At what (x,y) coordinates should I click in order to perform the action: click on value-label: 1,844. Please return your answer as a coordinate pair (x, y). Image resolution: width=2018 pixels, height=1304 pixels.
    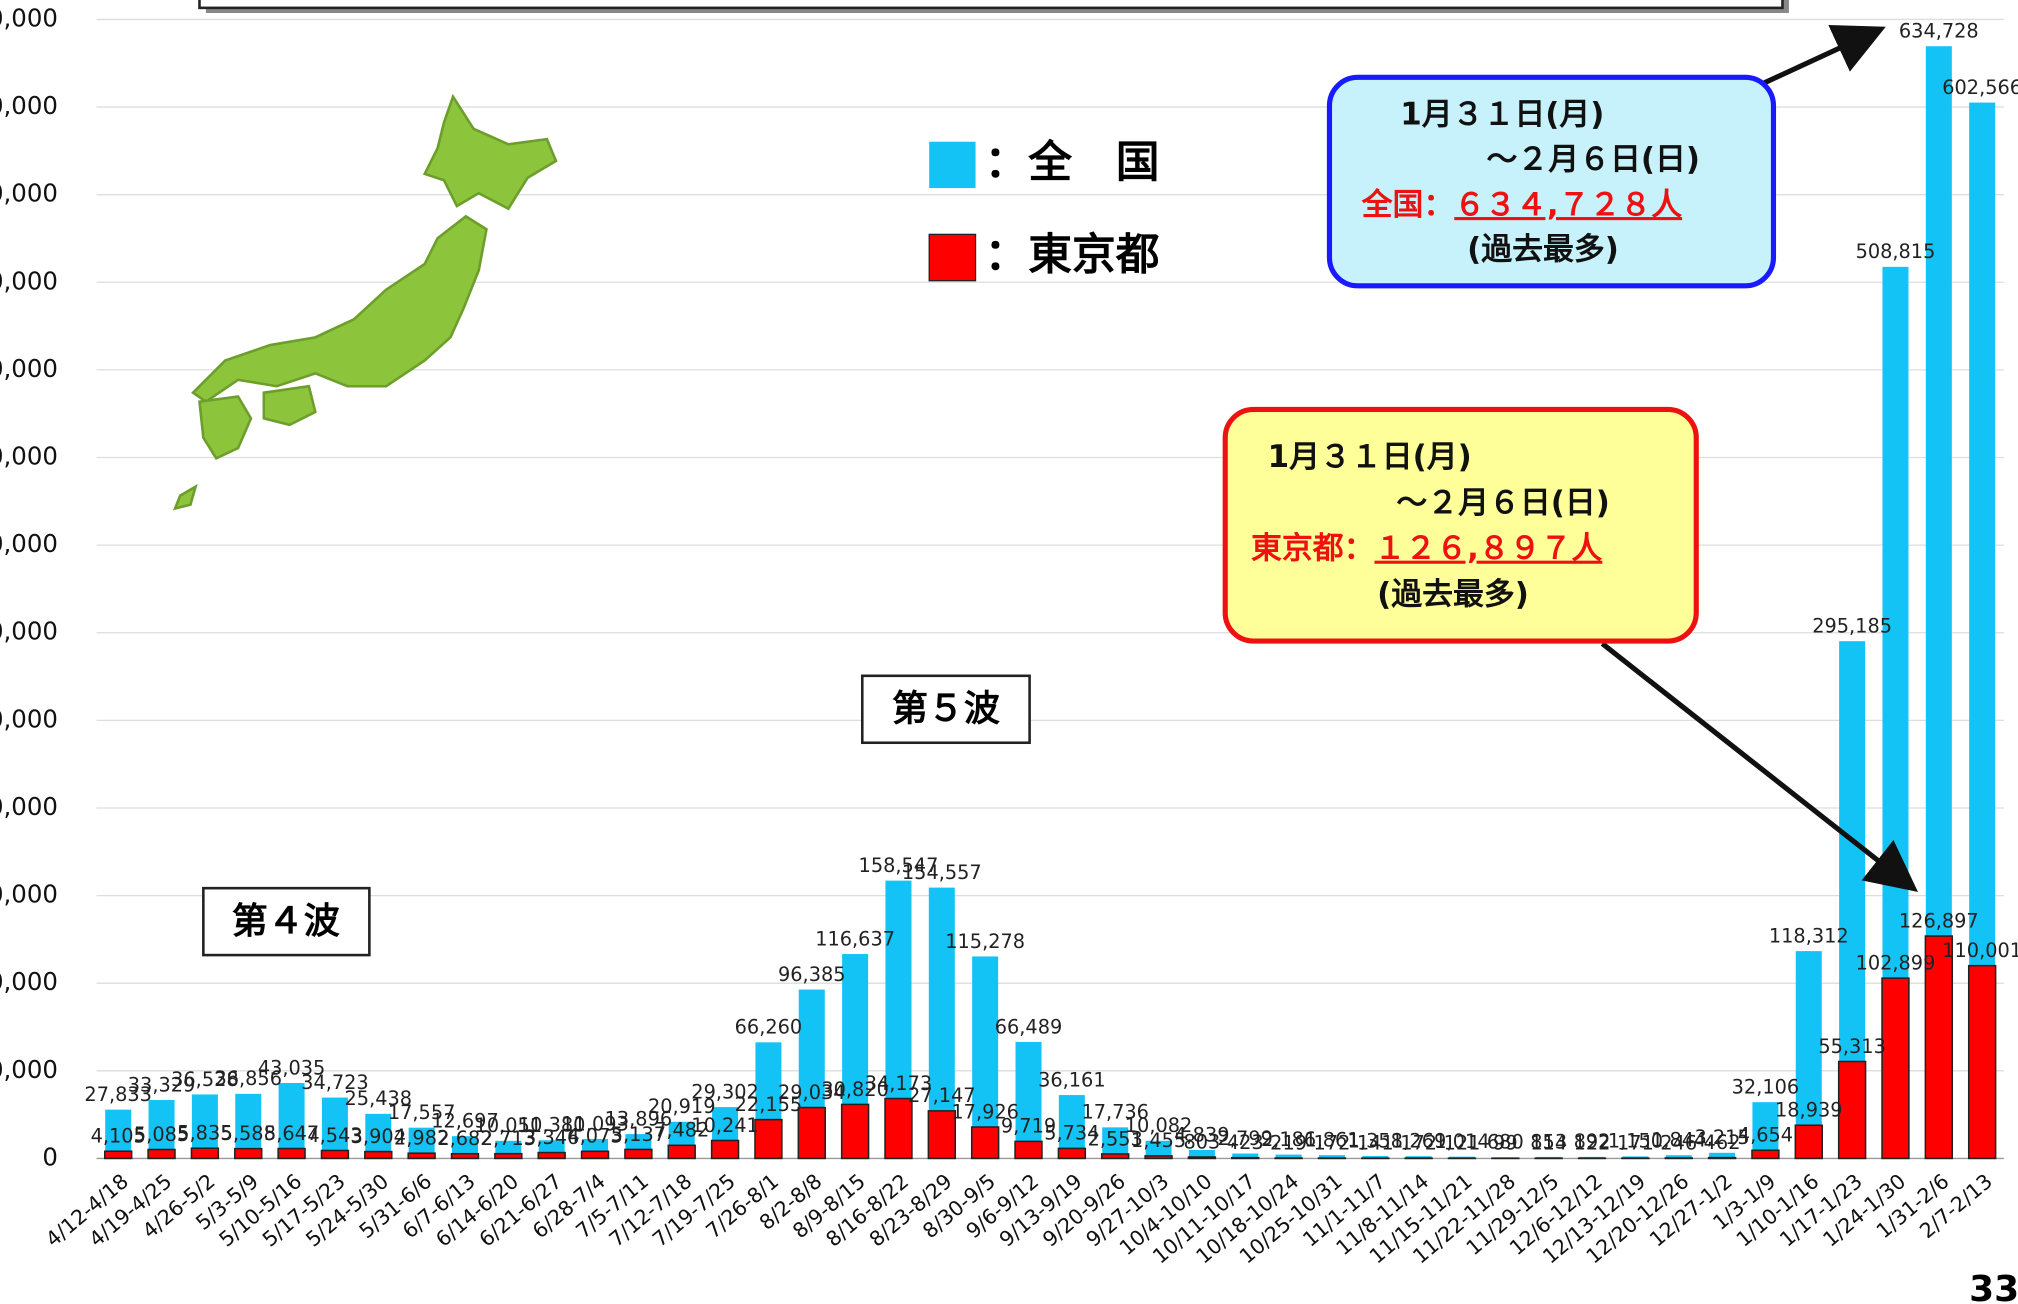
    Looking at the image, I should click on (1678, 1140).